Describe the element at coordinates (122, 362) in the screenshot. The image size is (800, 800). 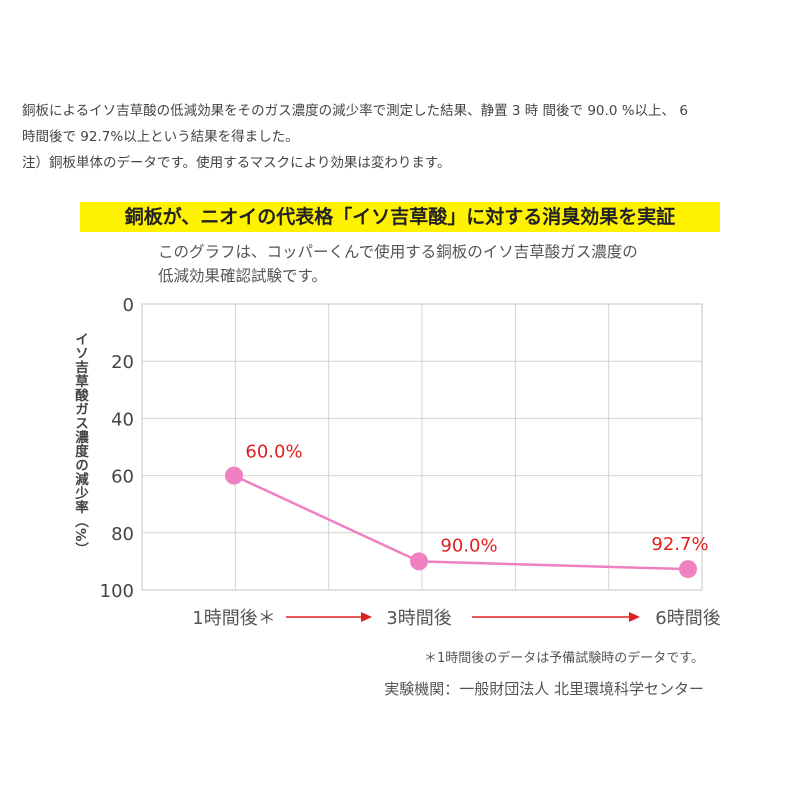
I see `y-tick-label: 20` at that location.